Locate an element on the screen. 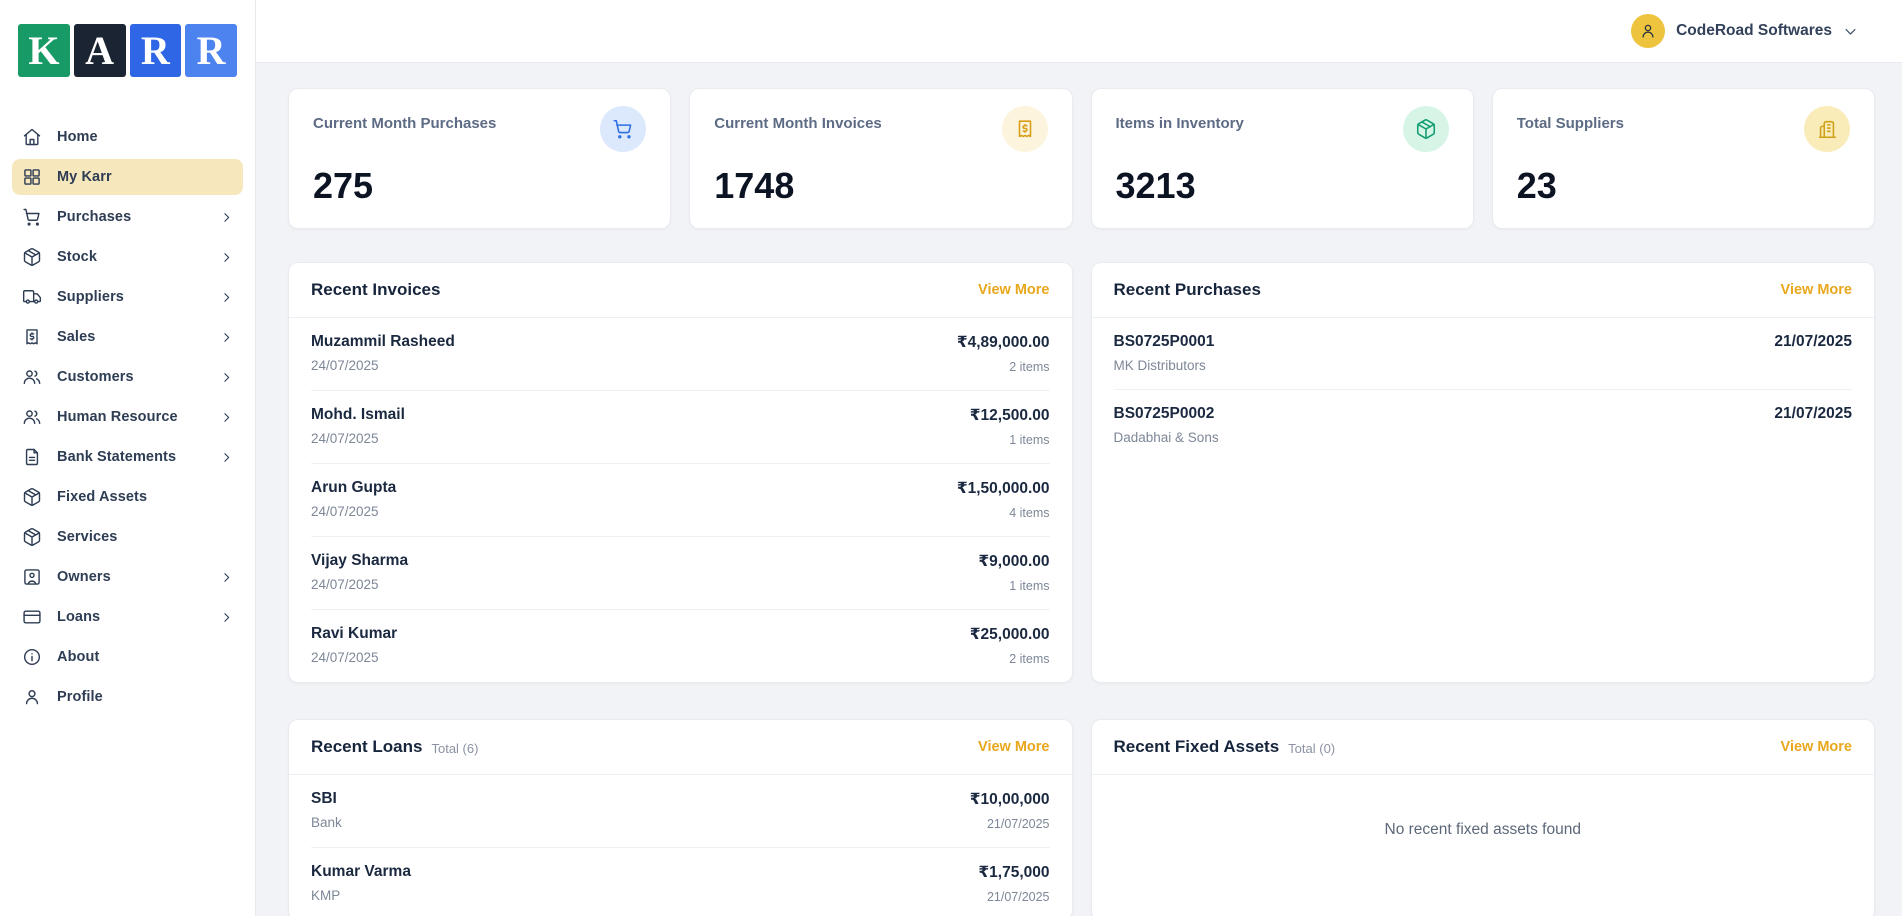  sidebar: K A R R Home My Karr Purchases Stock is located at coordinates (128, 458).